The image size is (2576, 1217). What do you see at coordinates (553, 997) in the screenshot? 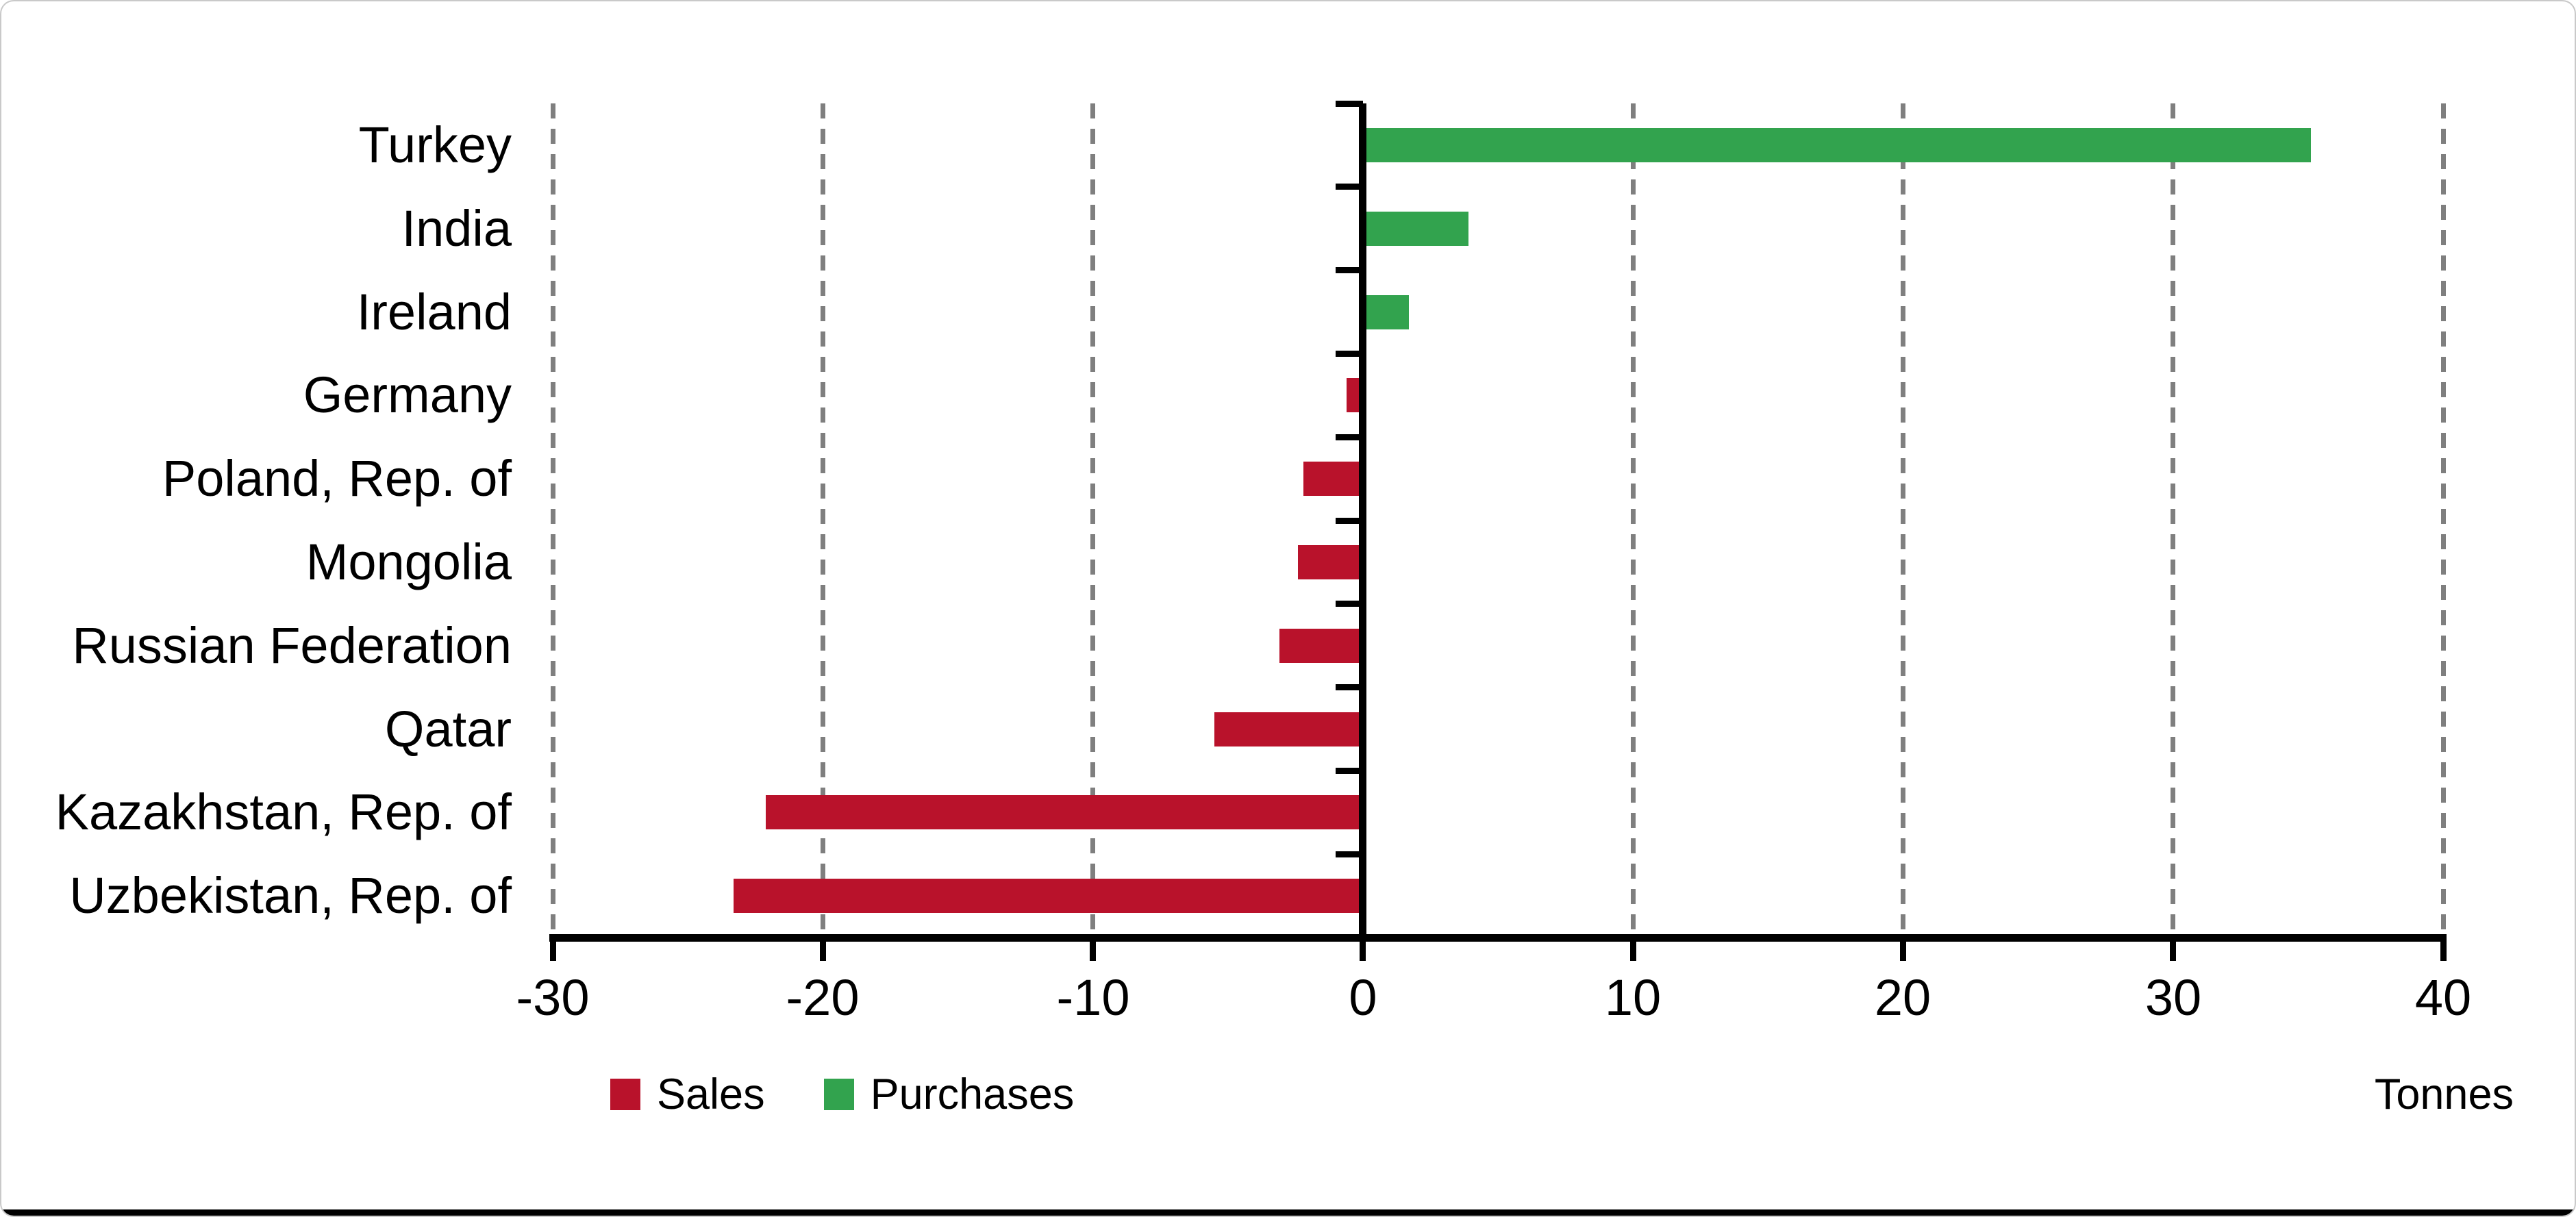
I see `x-tick-label--30: -30` at bounding box center [553, 997].